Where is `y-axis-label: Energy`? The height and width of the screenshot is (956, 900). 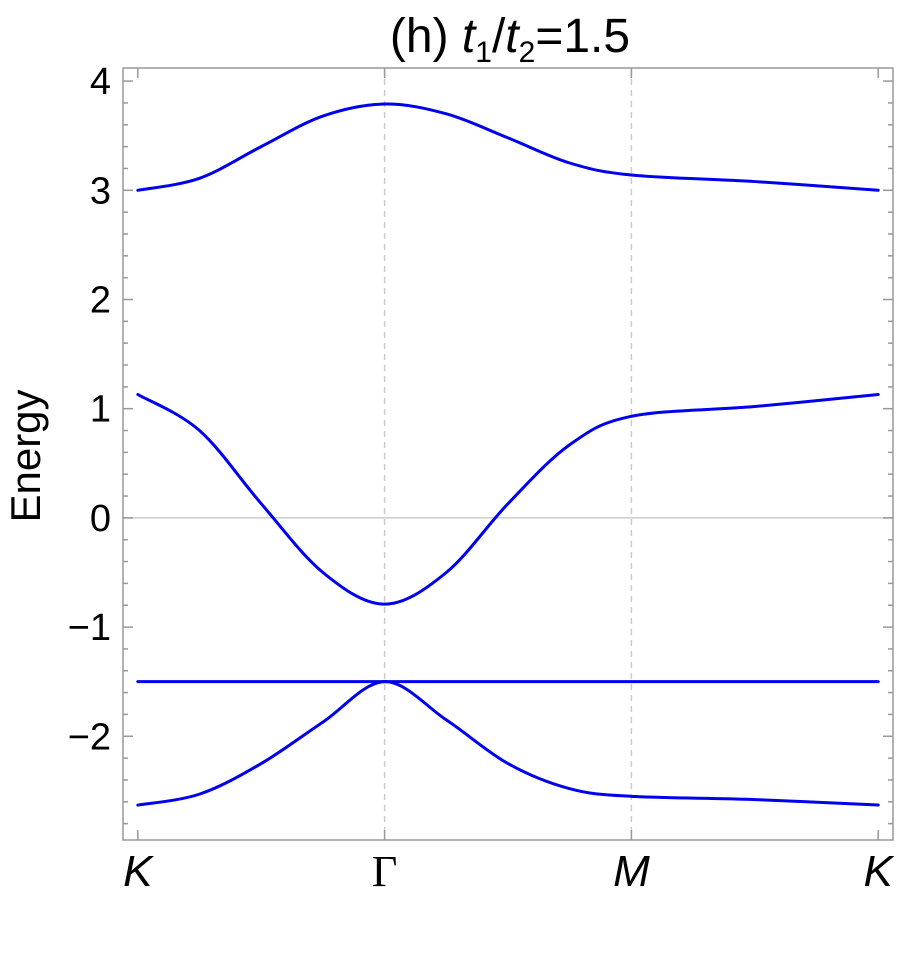
y-axis-label: Energy is located at coordinates (25, 455).